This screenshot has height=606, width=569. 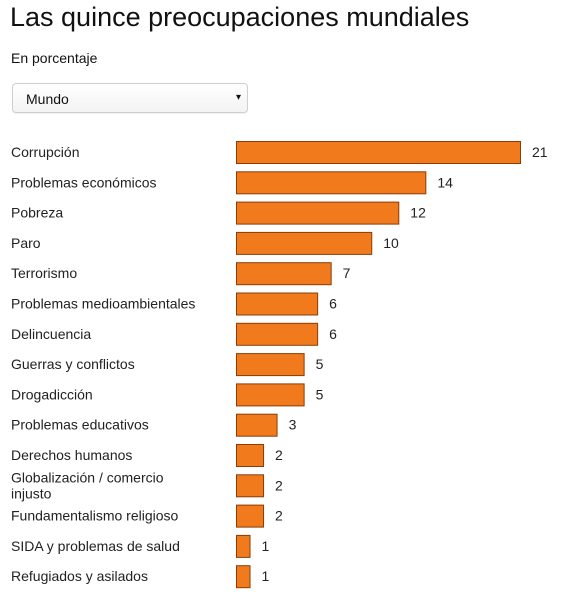 I want to click on category-label: Drogadicción, so click(x=52, y=394).